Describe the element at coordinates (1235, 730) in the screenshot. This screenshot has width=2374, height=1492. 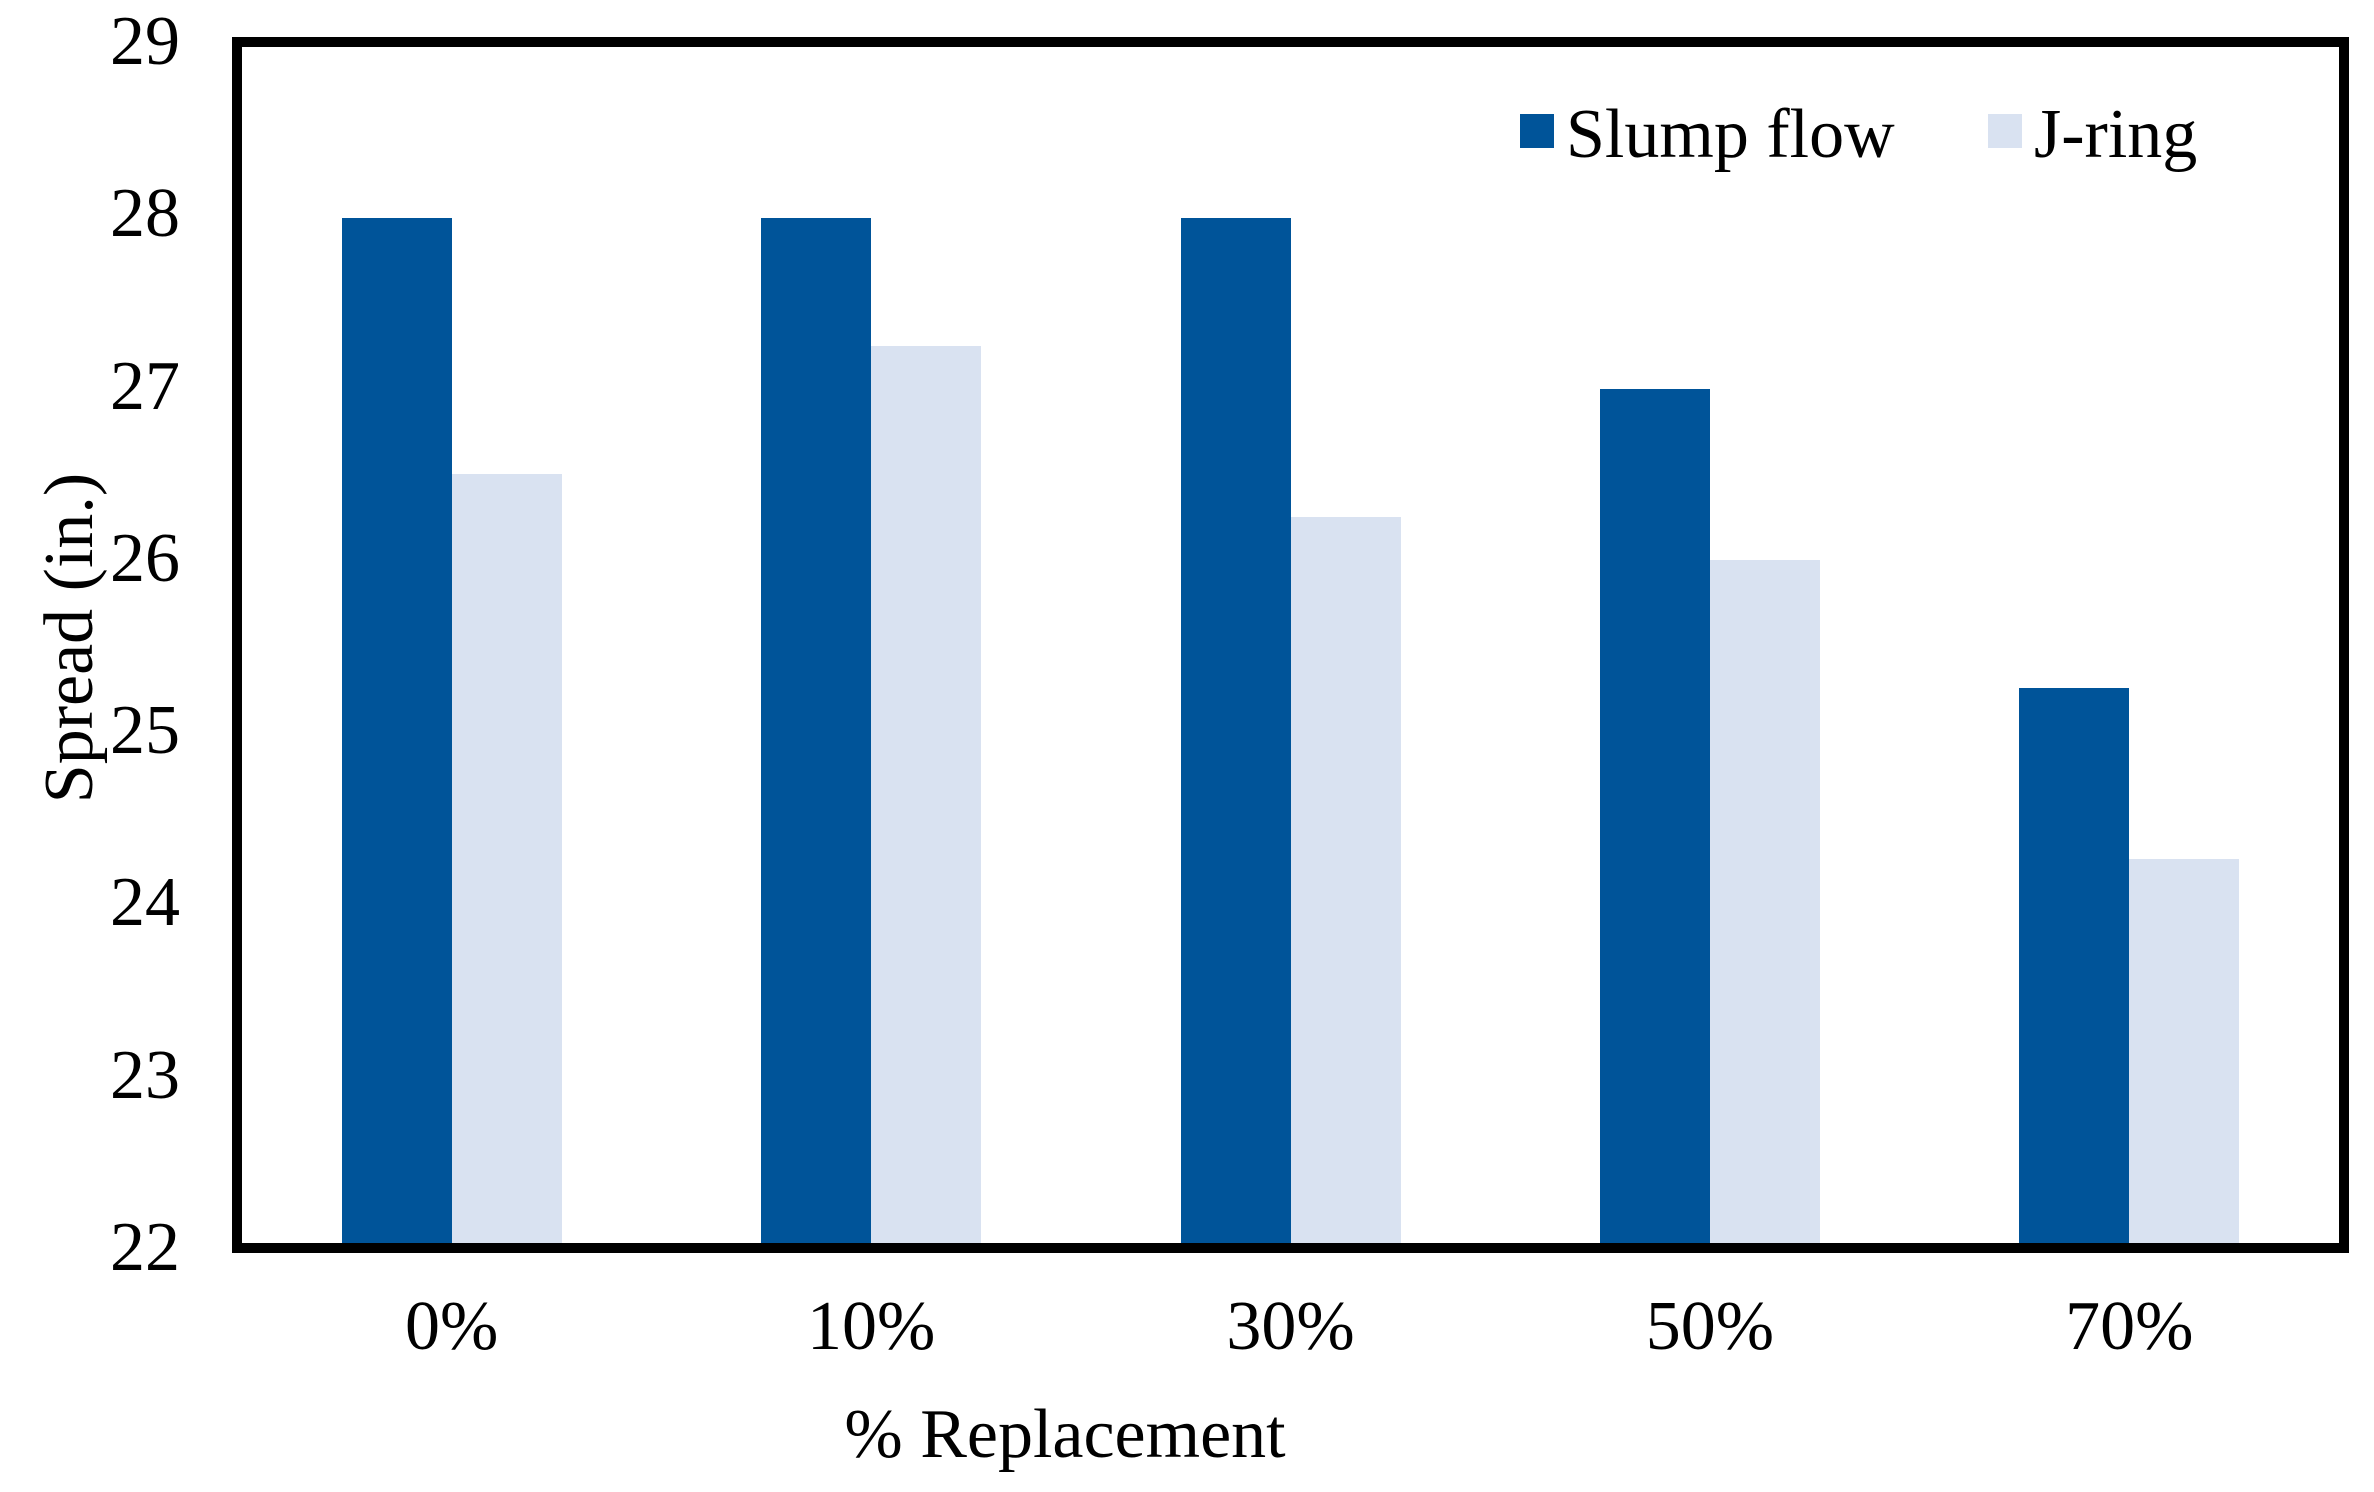
I see `bar-slump-flow-30%` at that location.